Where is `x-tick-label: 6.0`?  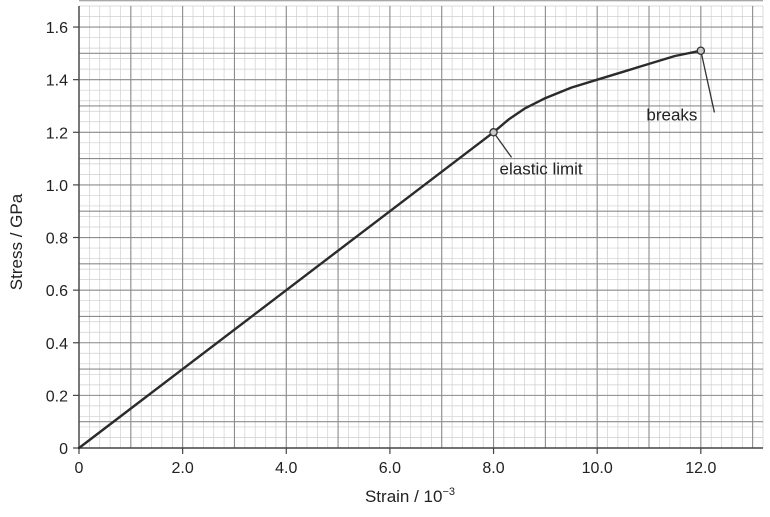 x-tick-label: 6.0 is located at coordinates (390, 468).